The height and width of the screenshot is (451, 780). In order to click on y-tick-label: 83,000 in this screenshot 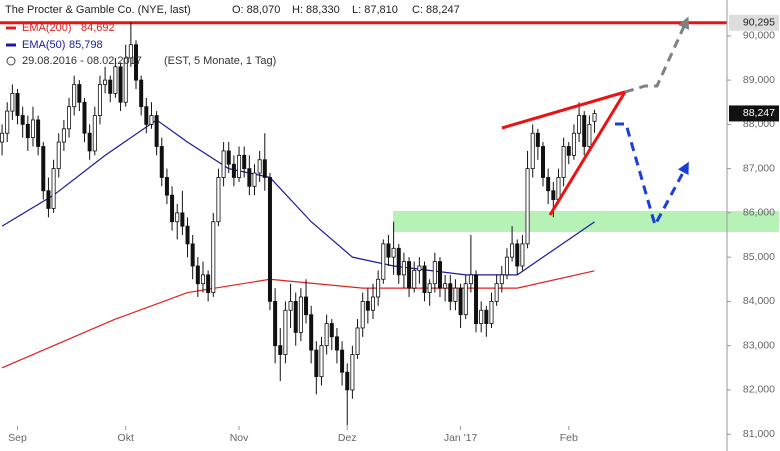, I will do `click(759, 345)`.